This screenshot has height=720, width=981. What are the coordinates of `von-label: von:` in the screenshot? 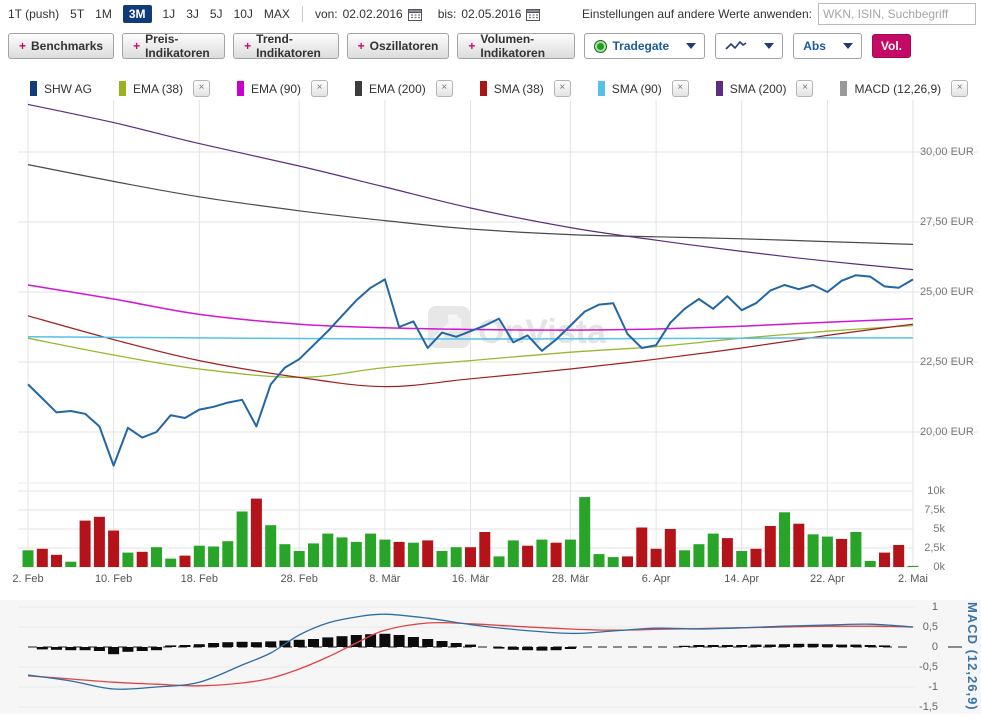 It's located at (326, 14).